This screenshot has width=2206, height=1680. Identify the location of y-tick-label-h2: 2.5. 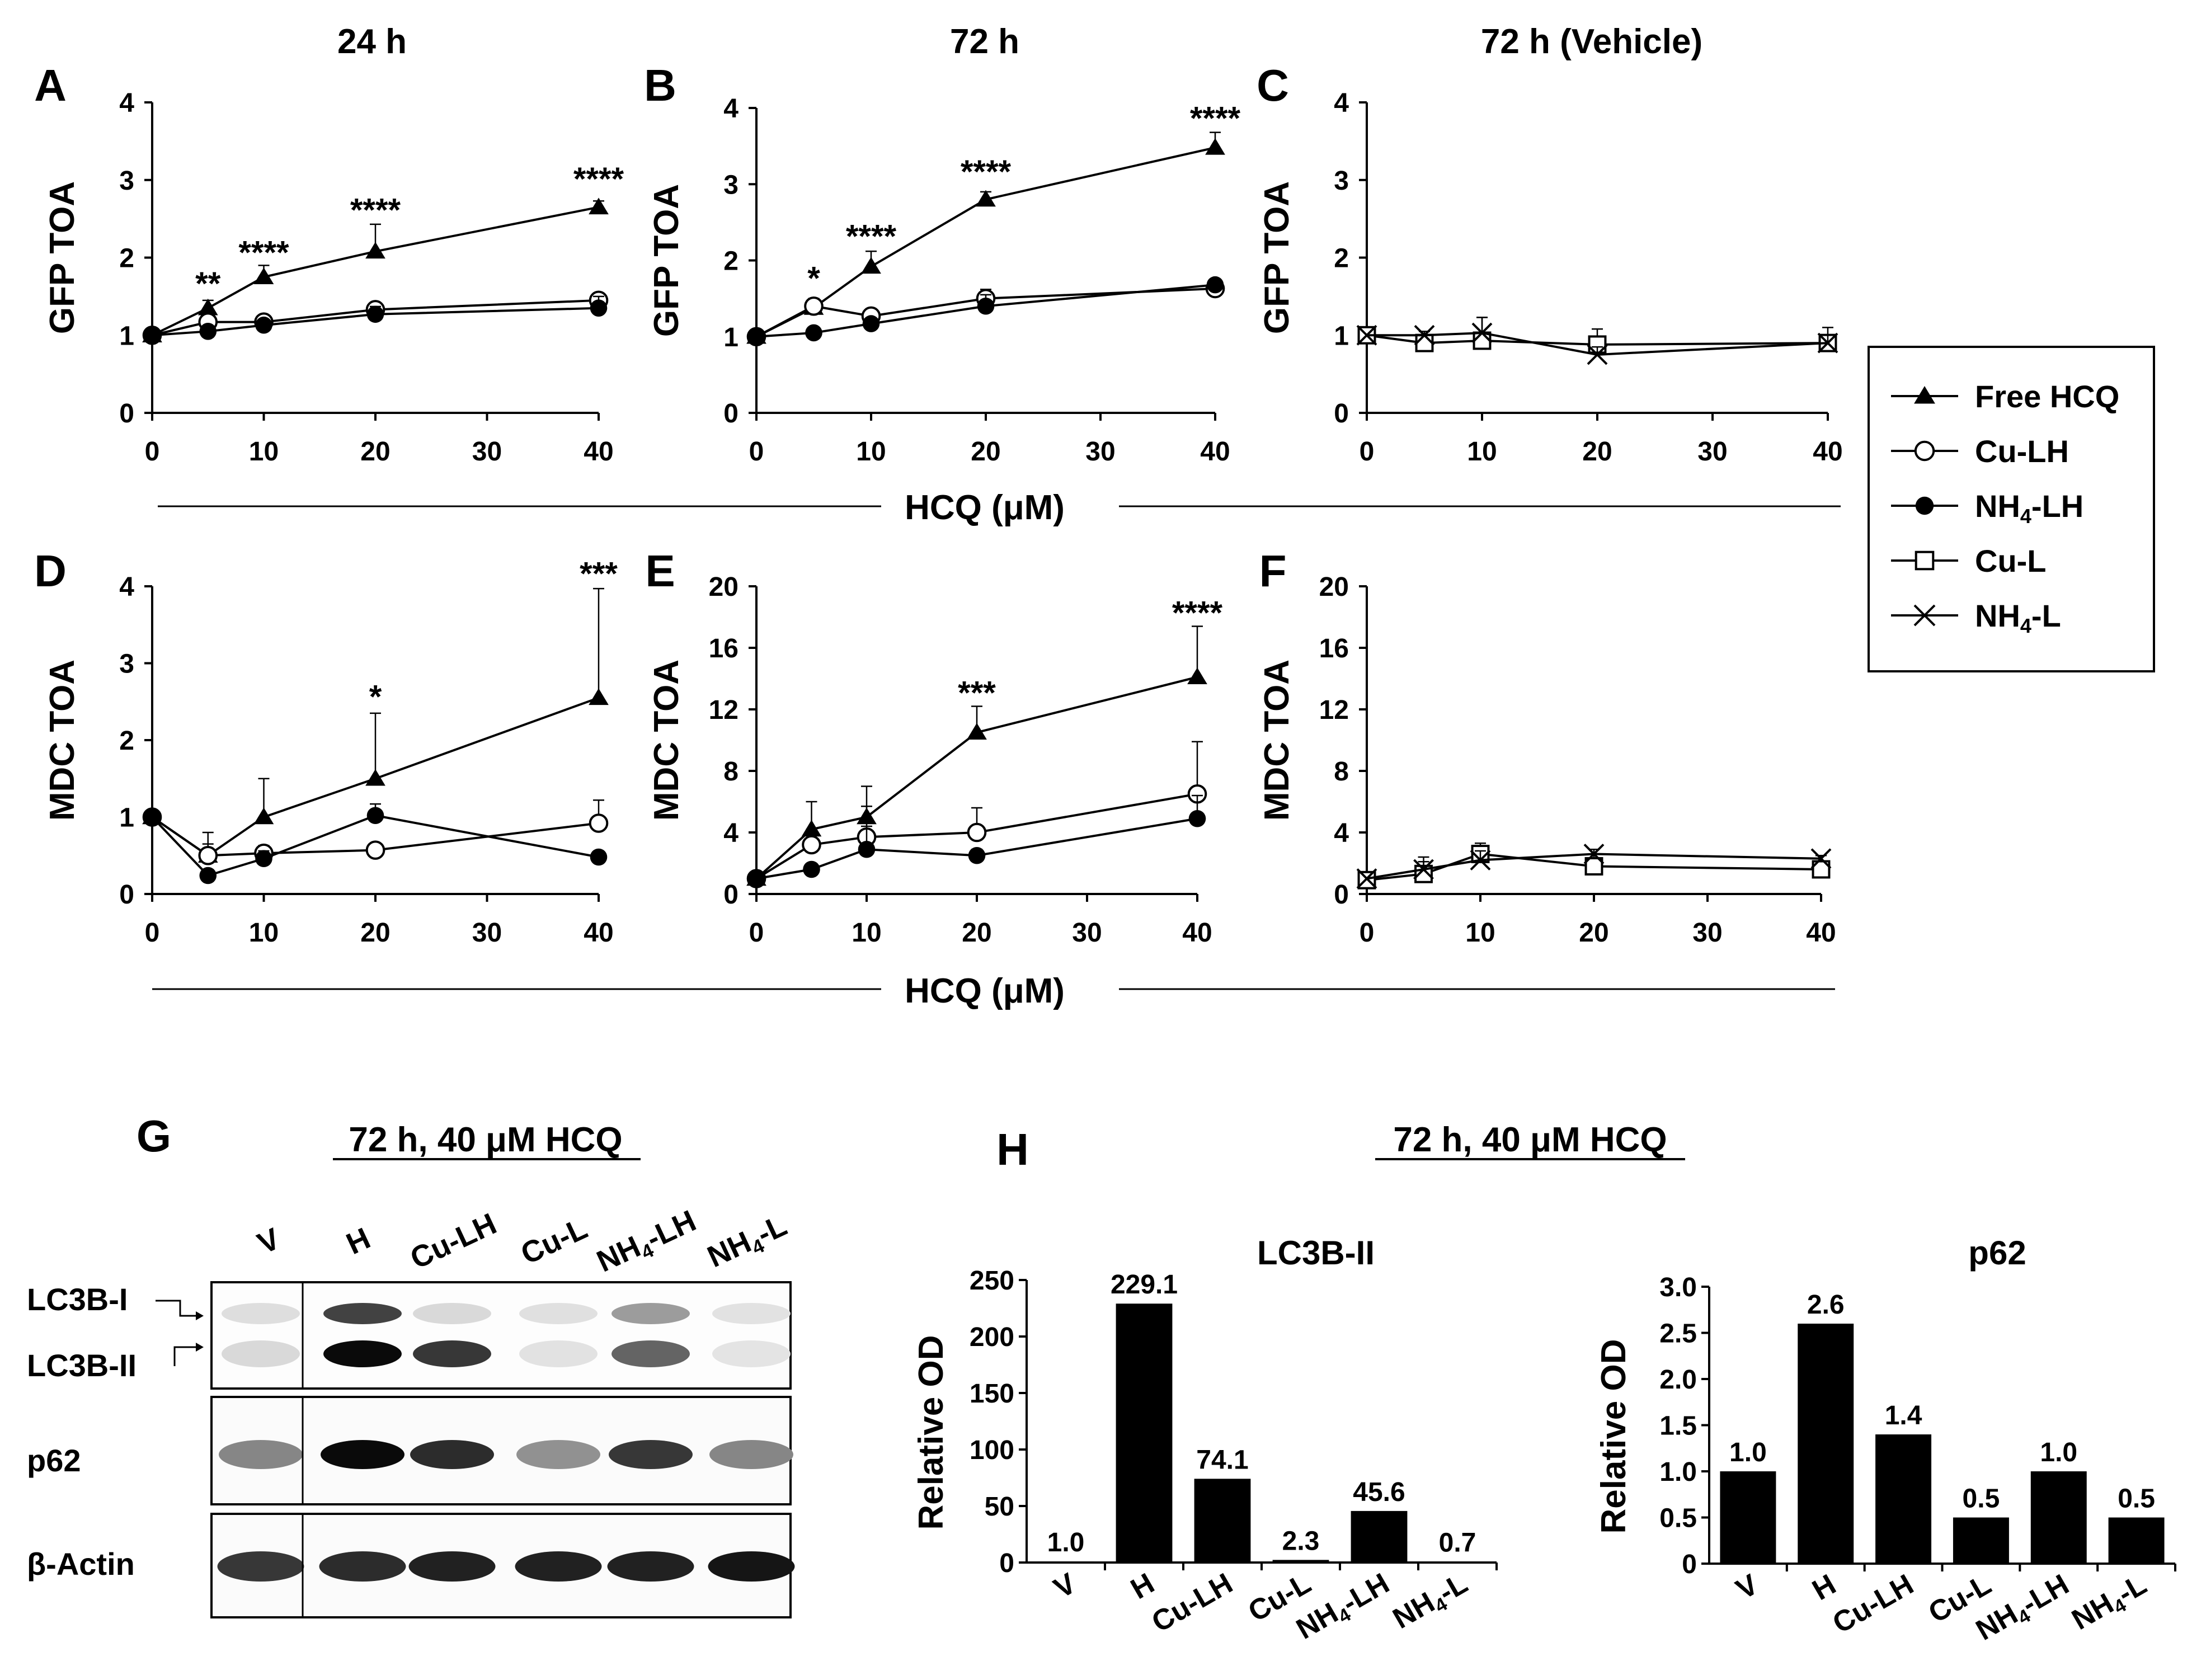
(1678, 1334).